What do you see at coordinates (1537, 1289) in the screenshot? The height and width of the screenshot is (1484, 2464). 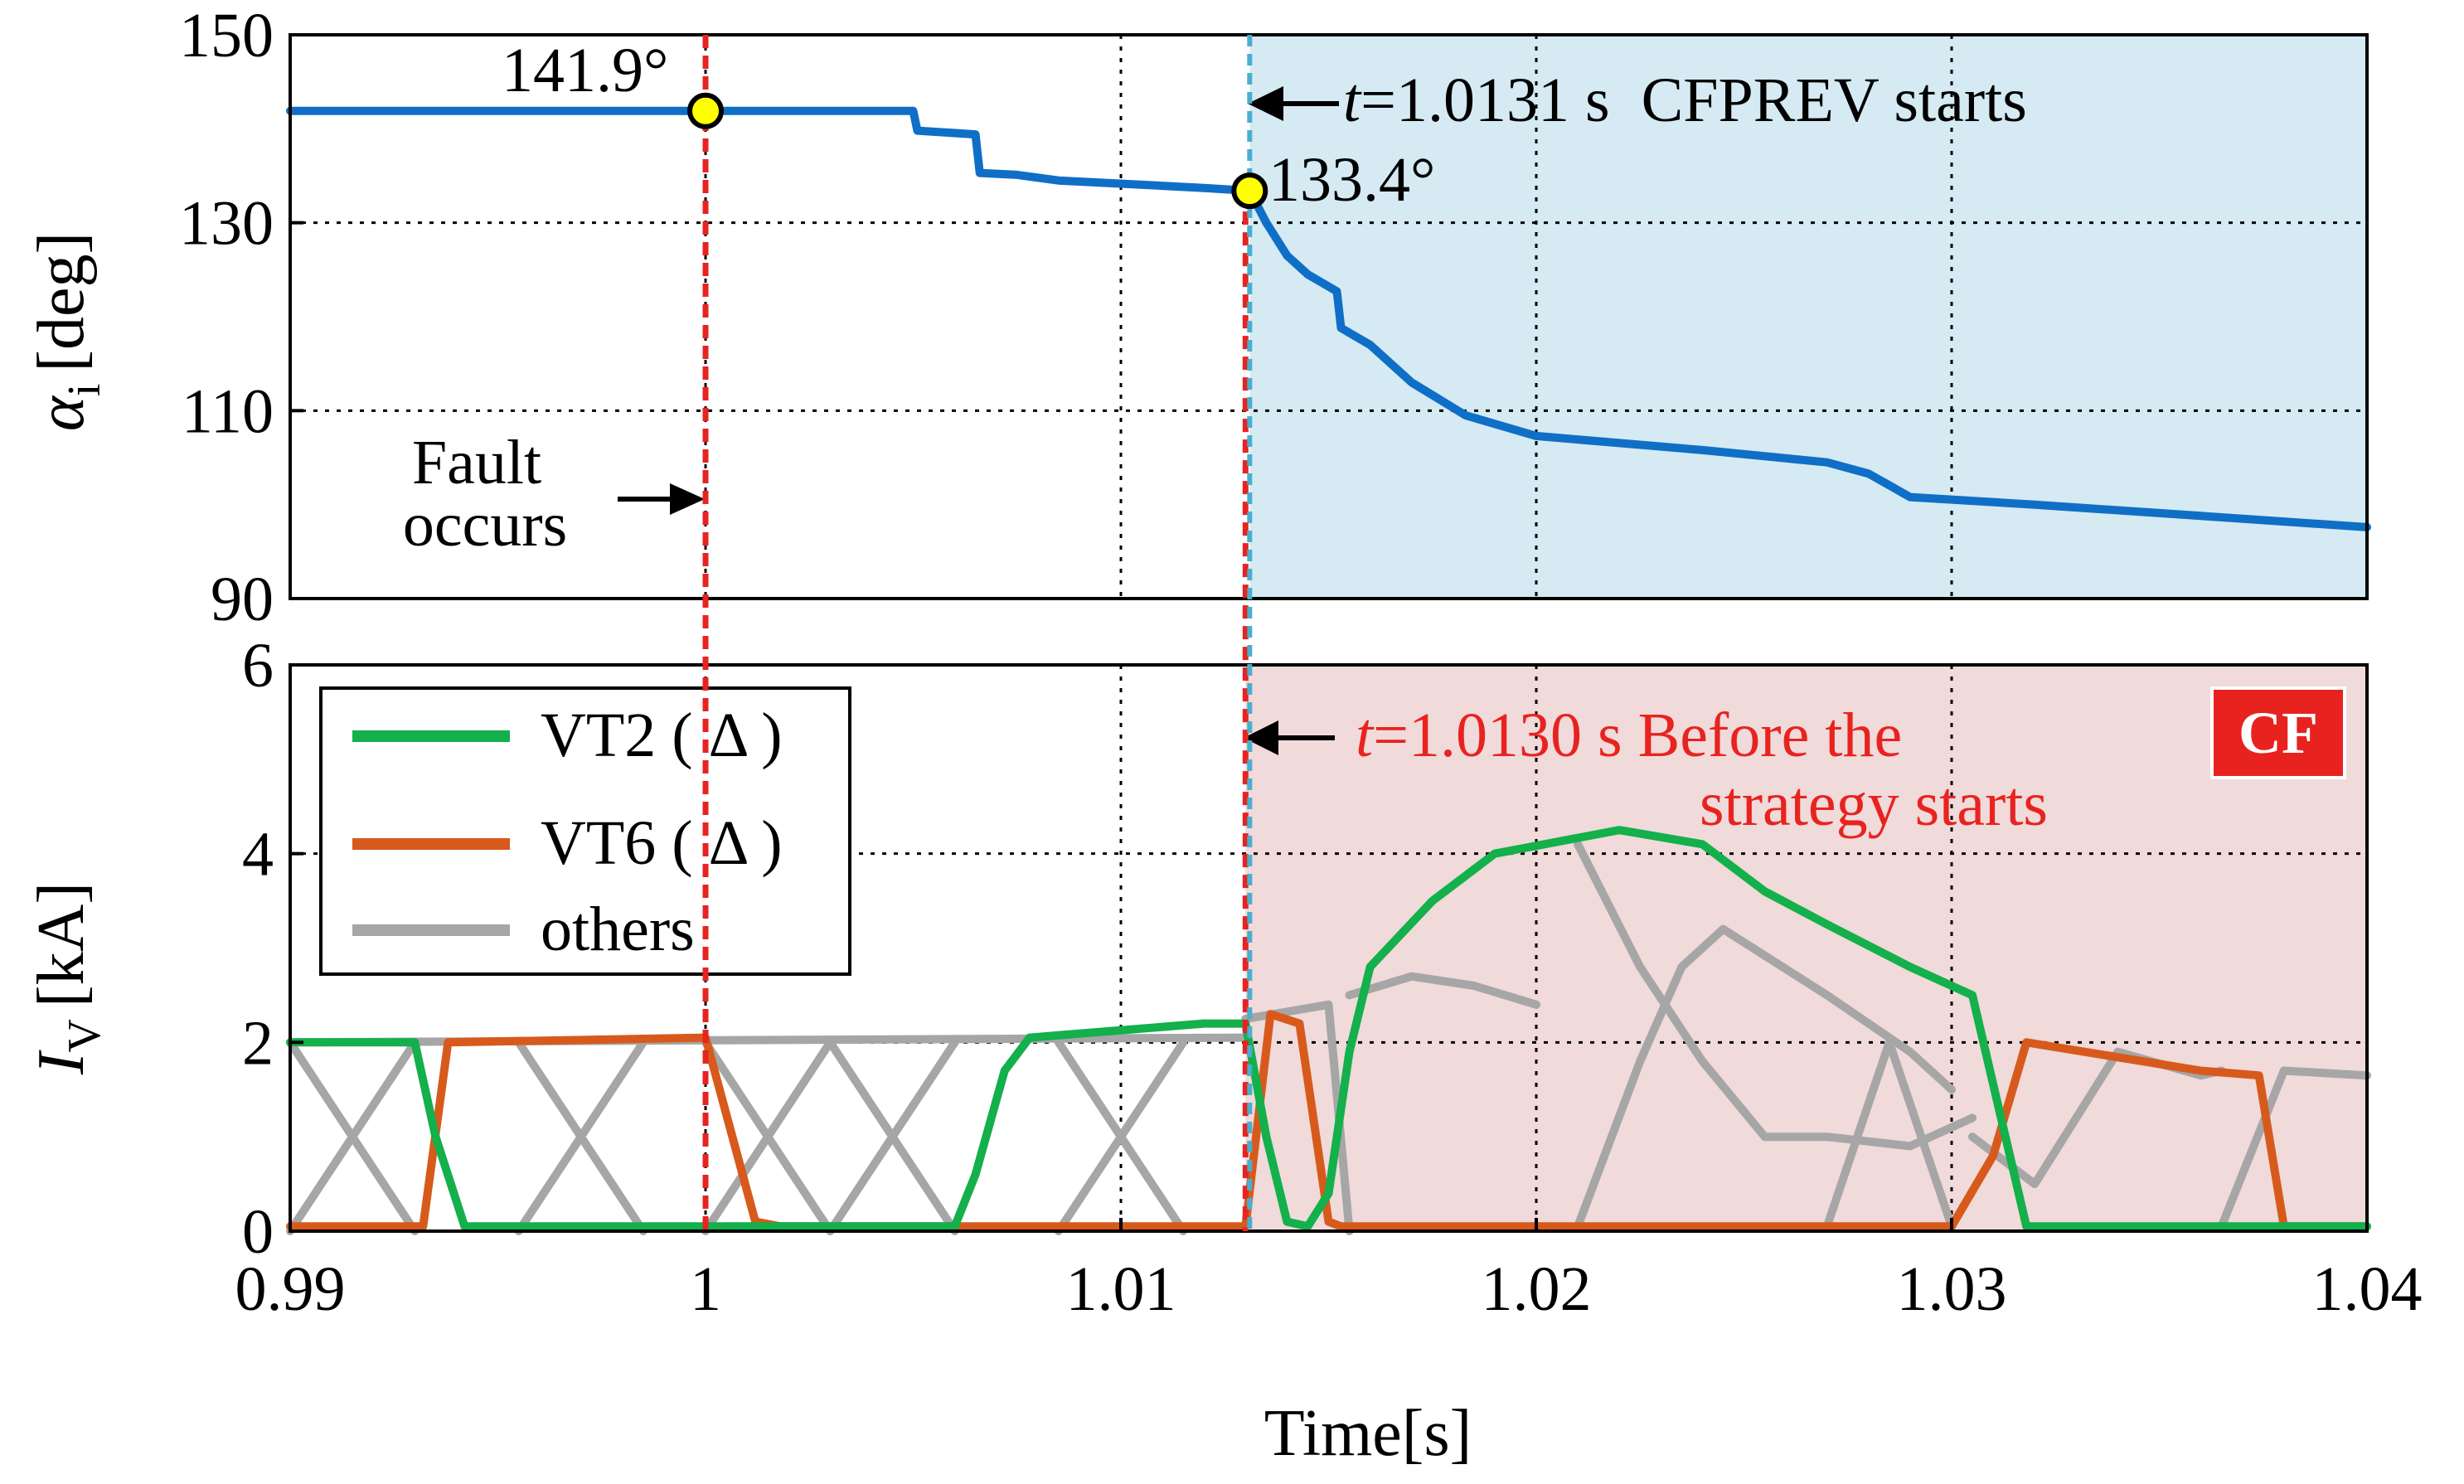 I see `time-x-tick-label: 1.02` at bounding box center [1537, 1289].